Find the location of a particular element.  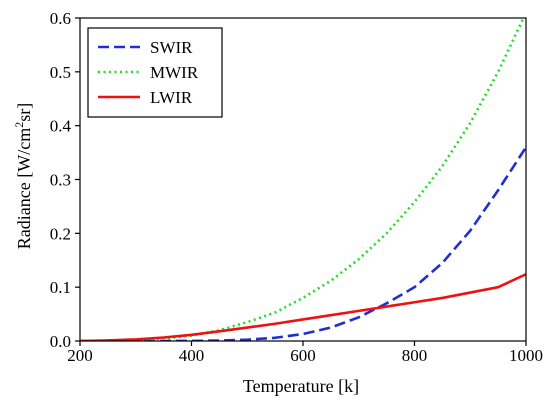

x-tick-label: 400 is located at coordinates (192, 355).